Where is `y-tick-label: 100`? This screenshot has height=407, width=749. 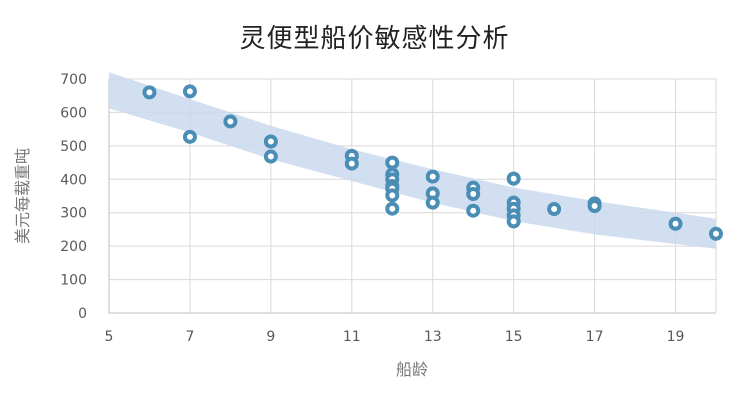 y-tick-label: 100 is located at coordinates (73, 281).